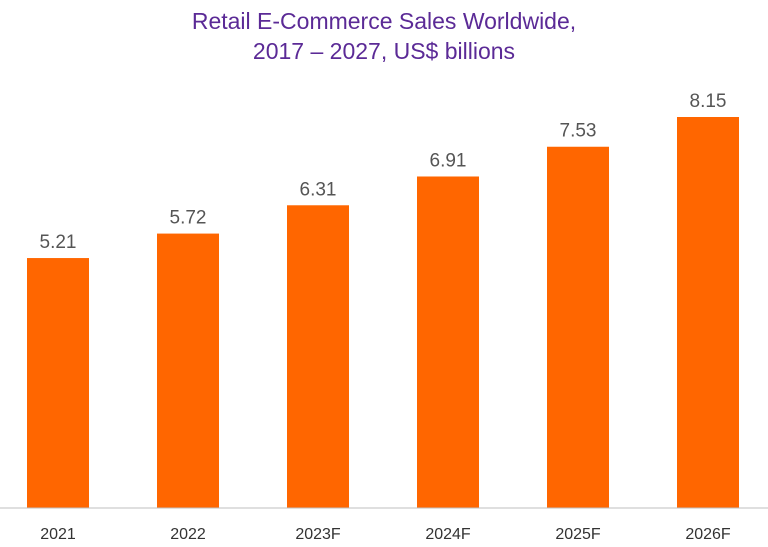 This screenshot has height=547, width=768. What do you see at coordinates (384, 21) in the screenshot?
I see `chart-title-line-1: Retail E-Commerce Sales Worldwide,` at bounding box center [384, 21].